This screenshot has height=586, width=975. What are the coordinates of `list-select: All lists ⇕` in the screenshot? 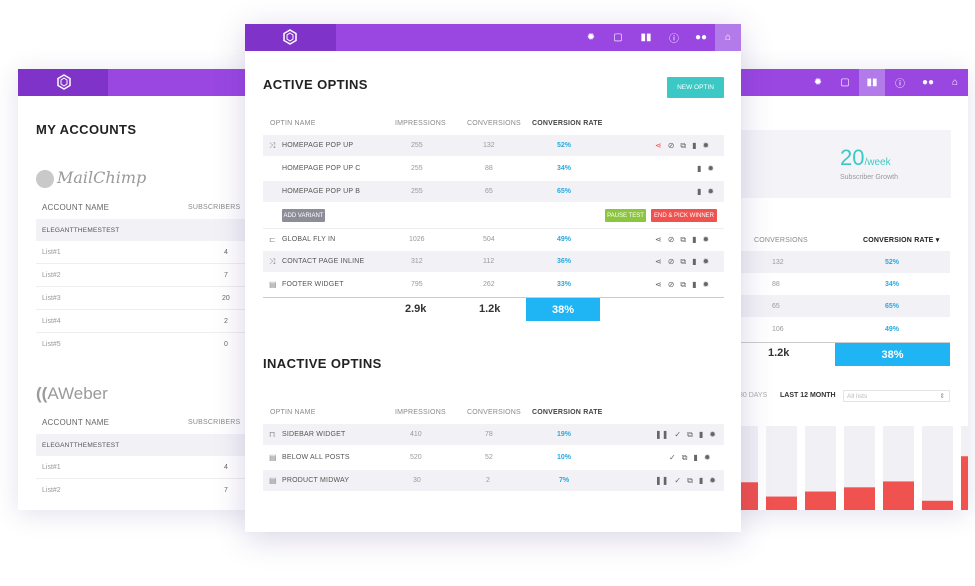 It's located at (896, 396).